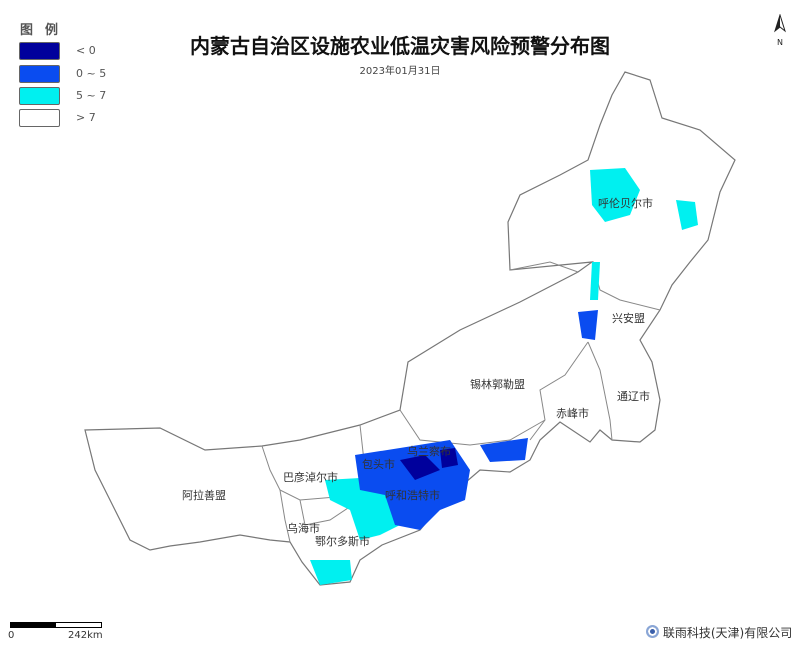 The width and height of the screenshot is (800, 661). Describe the element at coordinates (400, 46) in the screenshot. I see `map-title: 内蒙古自治区设施农业低温灾害风险预警分布图` at that location.